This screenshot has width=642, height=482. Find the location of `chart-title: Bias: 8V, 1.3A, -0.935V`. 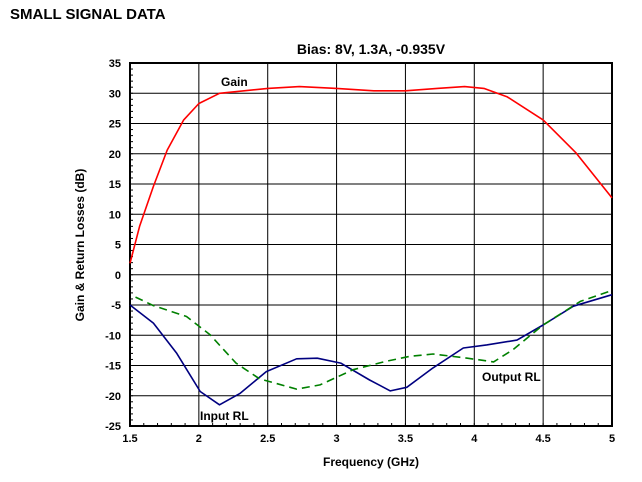

chart-title: Bias: 8V, 1.3A, -0.935V is located at coordinates (371, 49).